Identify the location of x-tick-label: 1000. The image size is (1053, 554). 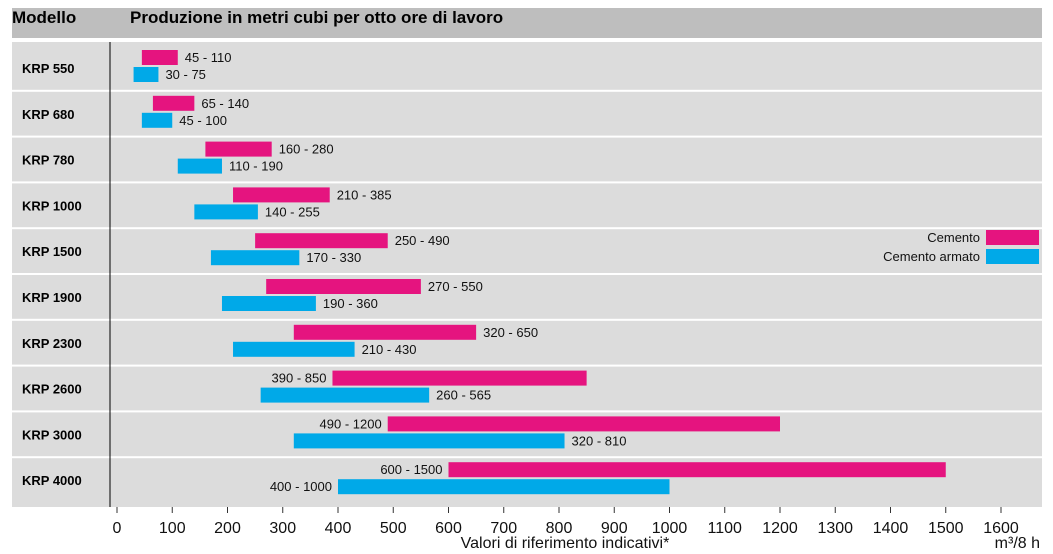
(670, 528).